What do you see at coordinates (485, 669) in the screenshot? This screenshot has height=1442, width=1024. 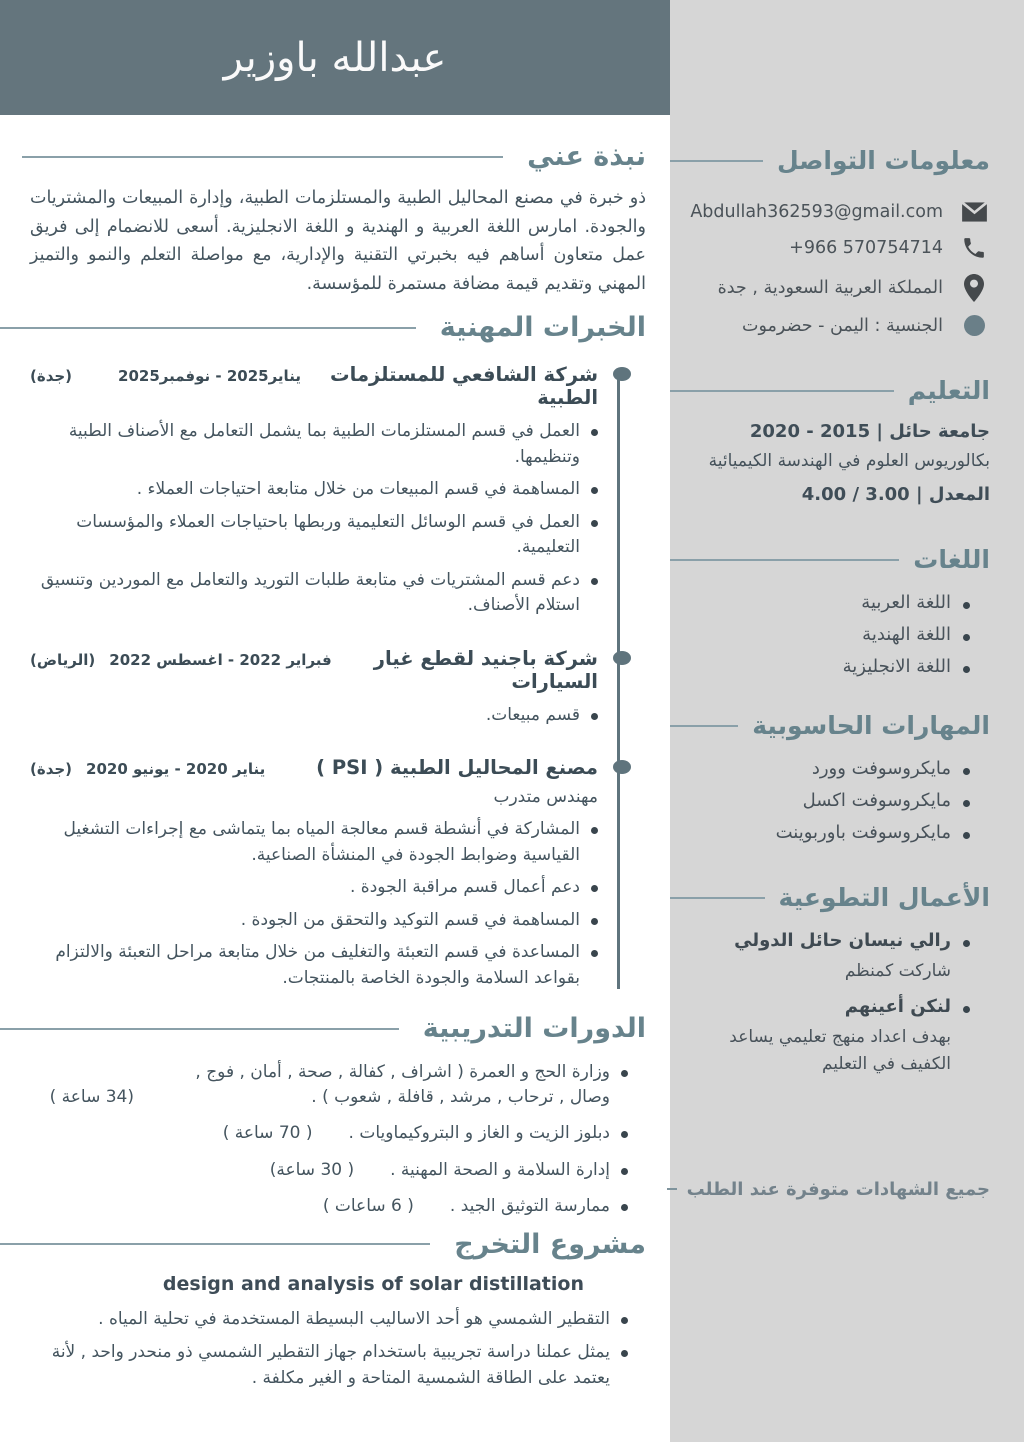 I see `job-company: شركة باجنيد لقطع غيار السيارات` at bounding box center [485, 669].